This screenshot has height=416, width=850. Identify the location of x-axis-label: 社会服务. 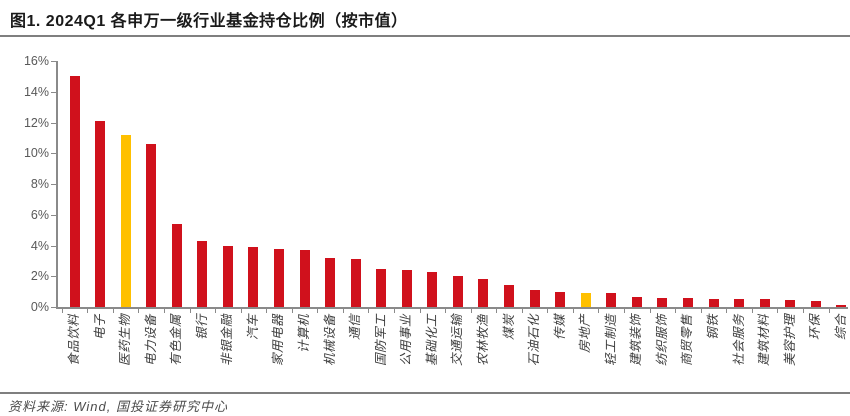
(738, 340).